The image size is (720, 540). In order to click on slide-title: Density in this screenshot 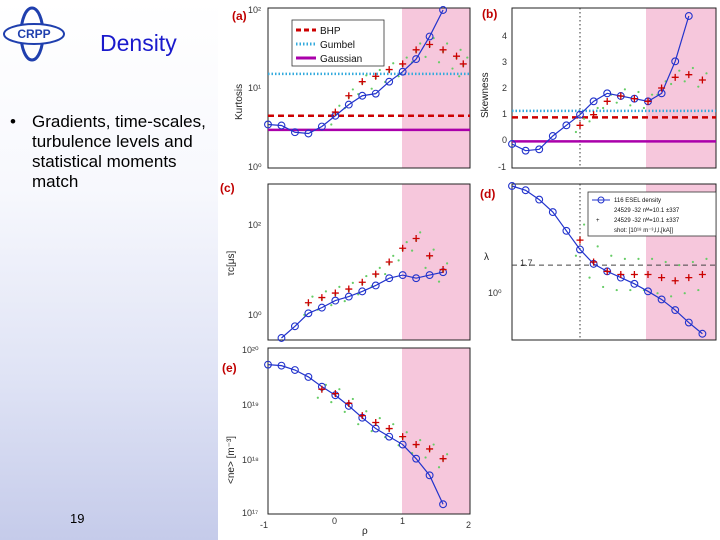, I will do `click(138, 43)`.